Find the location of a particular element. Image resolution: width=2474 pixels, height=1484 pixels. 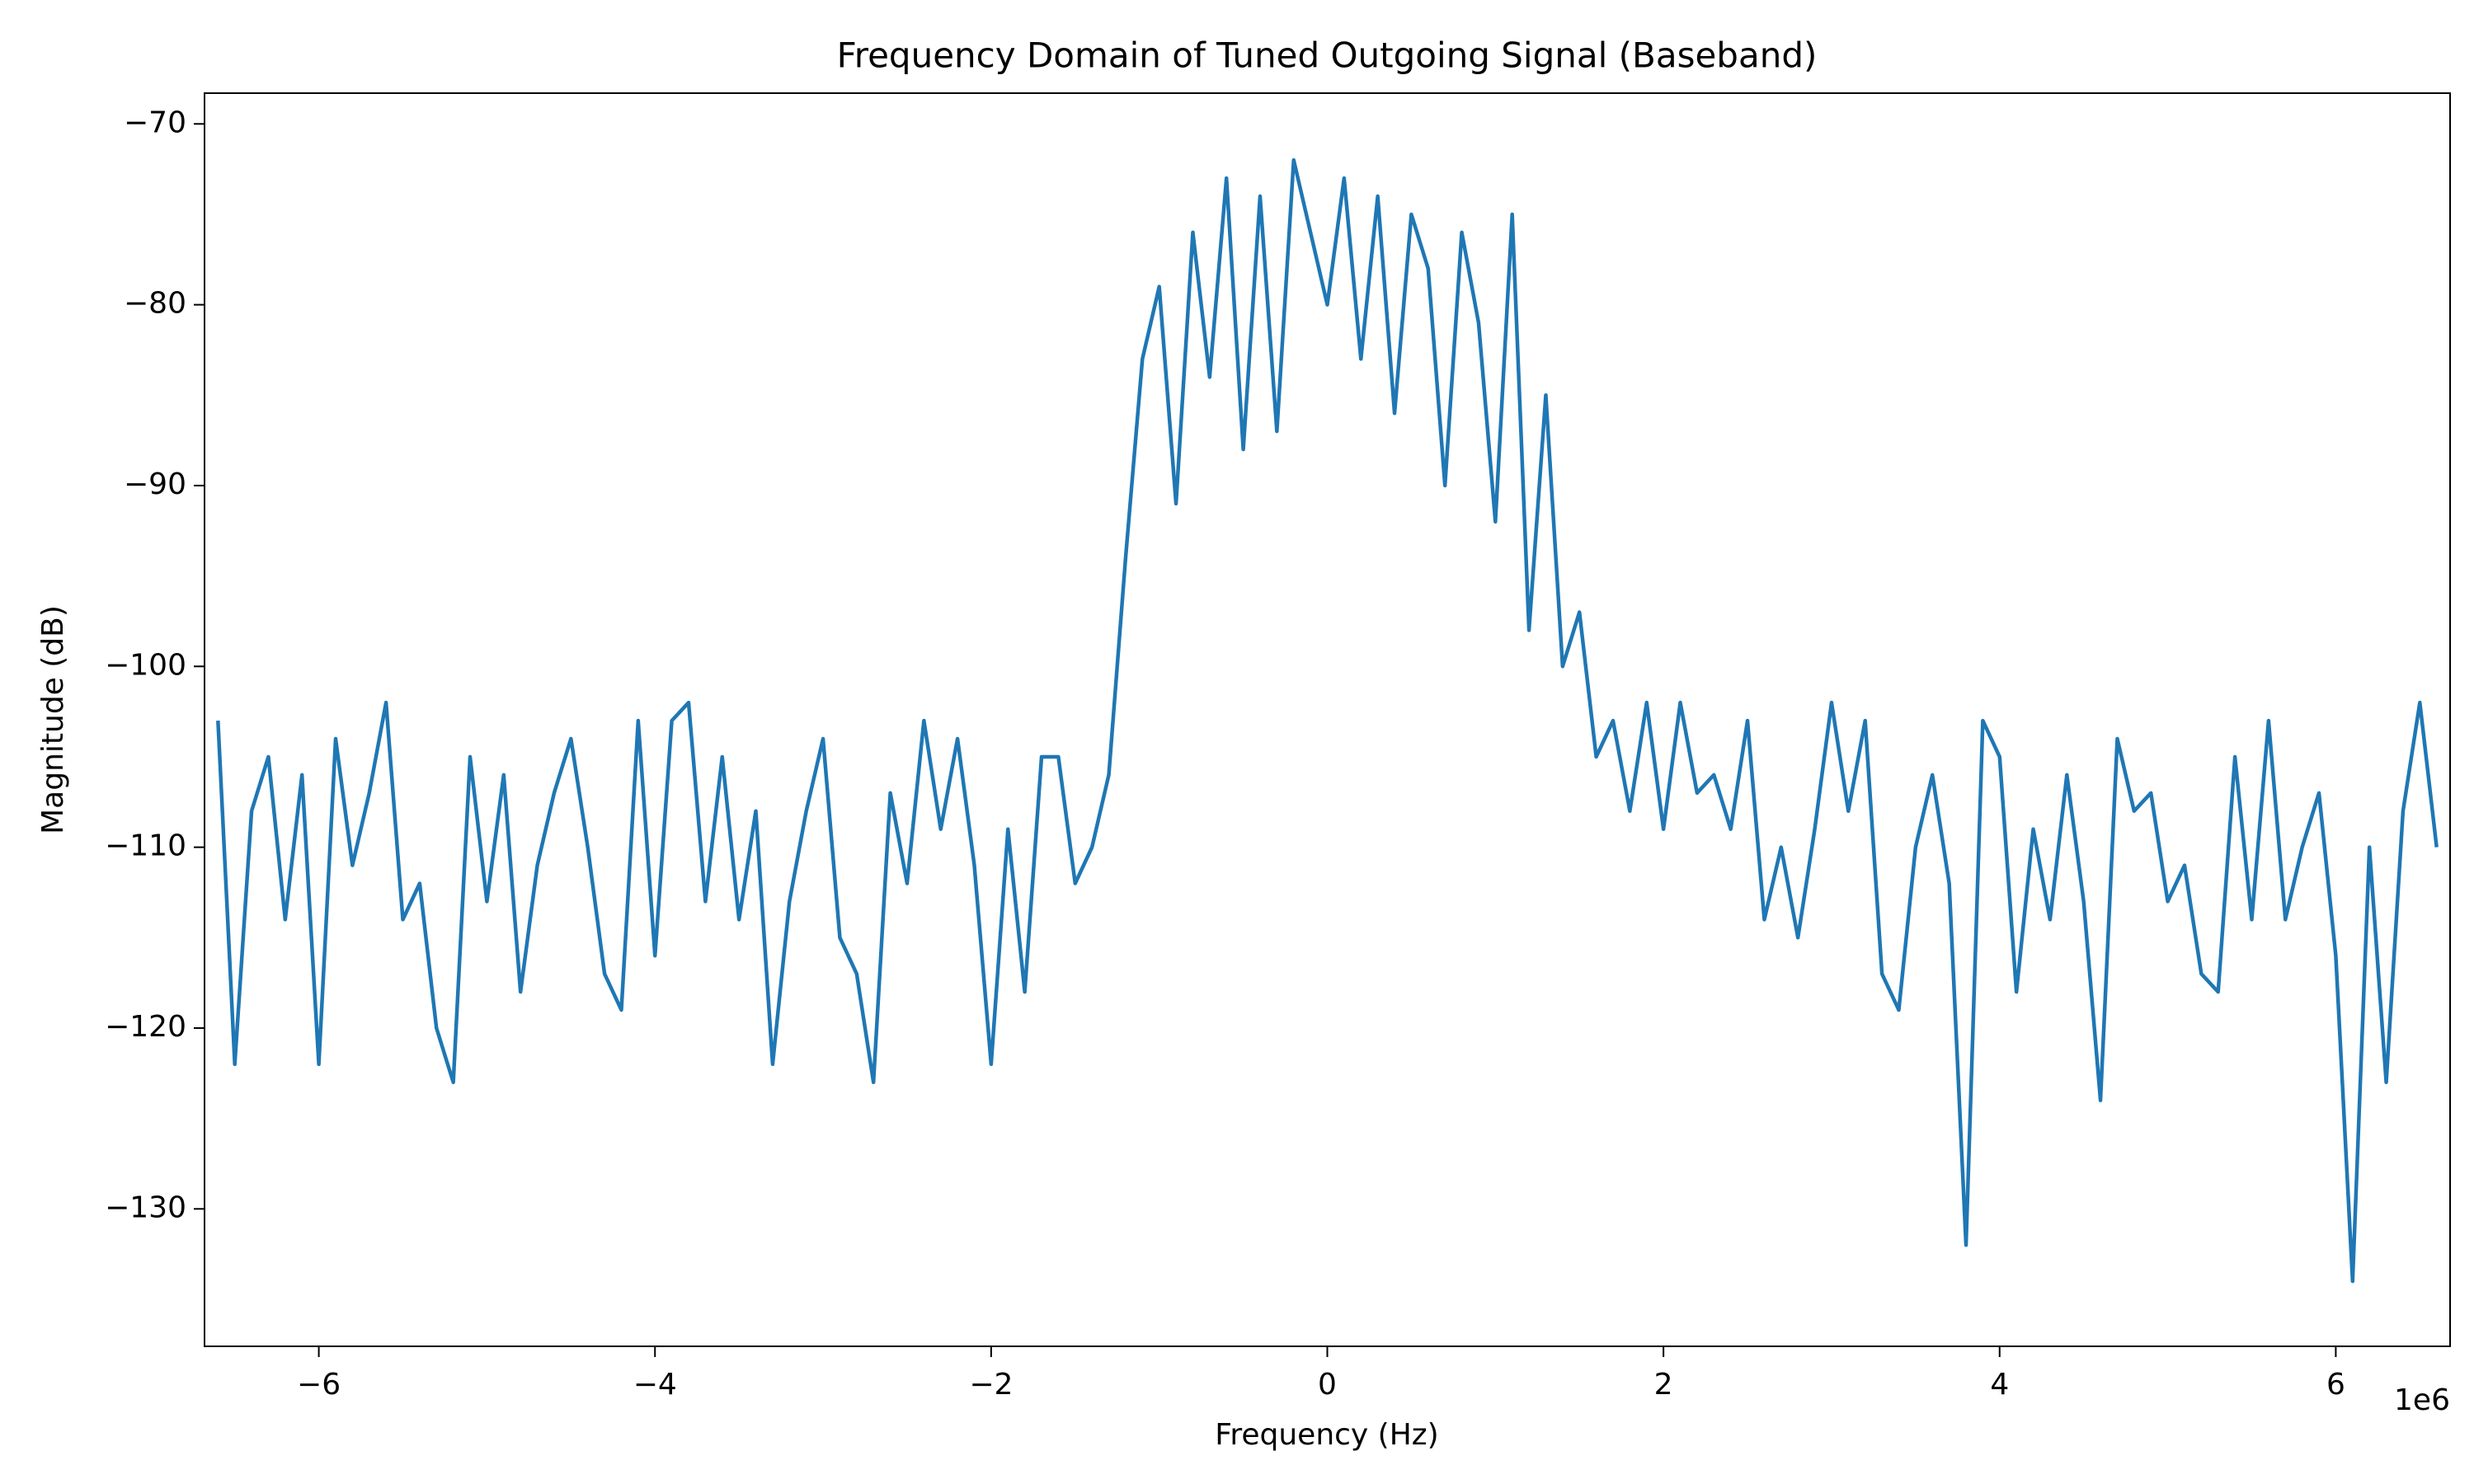

x-tick-label: −2 is located at coordinates (991, 1385).